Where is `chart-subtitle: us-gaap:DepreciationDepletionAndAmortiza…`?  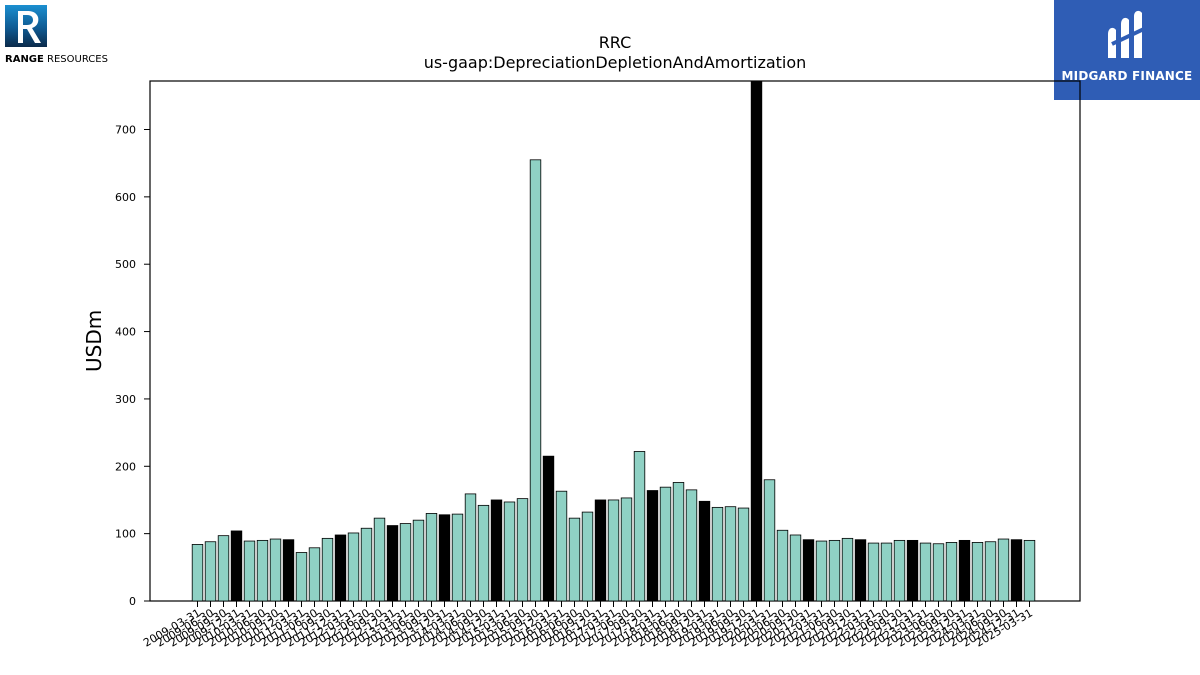 chart-subtitle: us-gaap:DepreciationDepletionAndAmortiza… is located at coordinates (615, 62).